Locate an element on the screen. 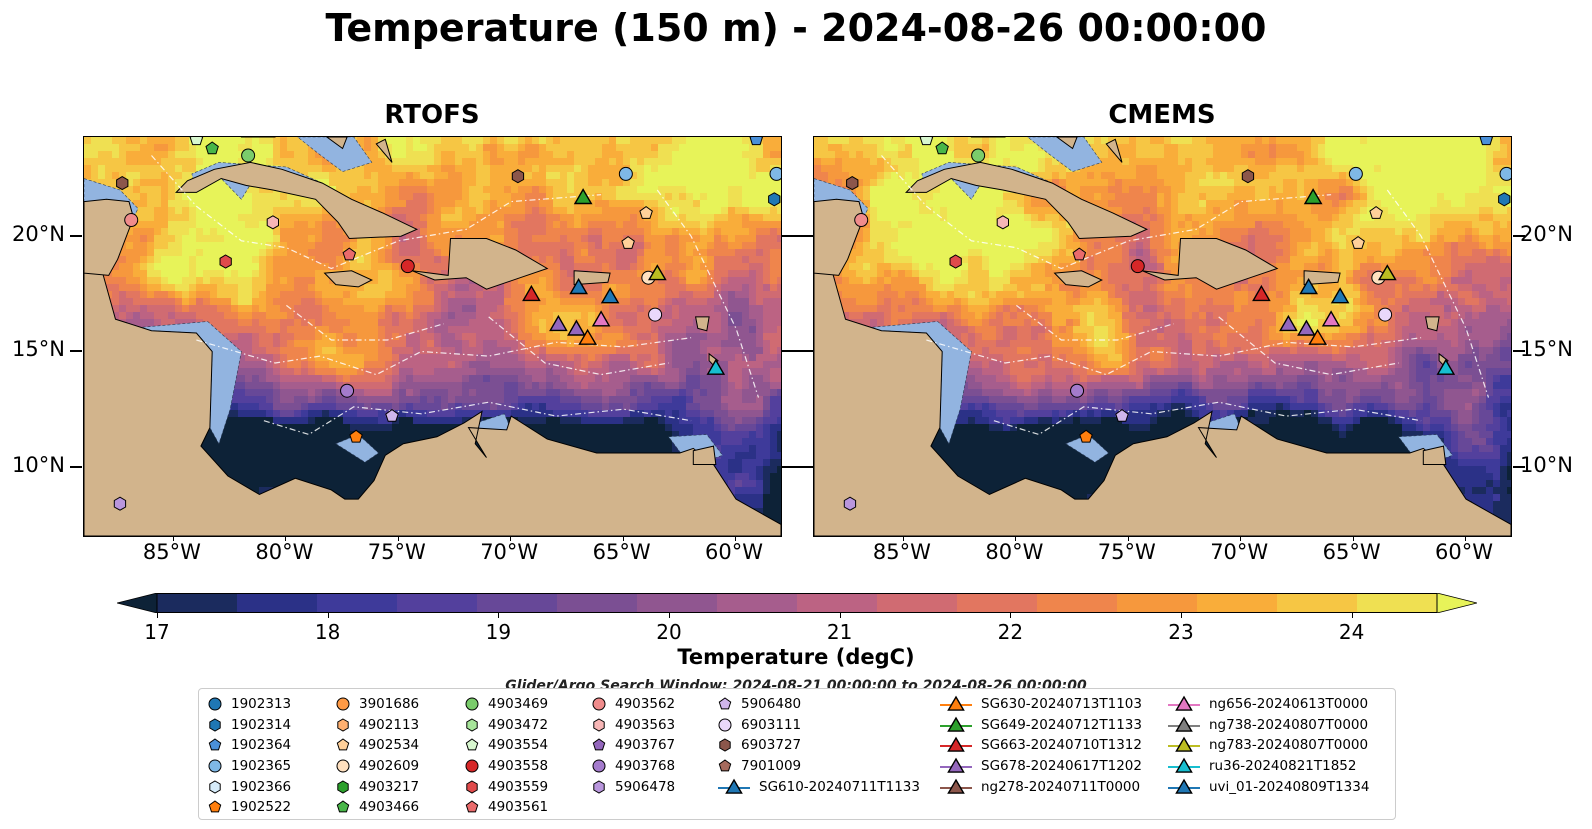 The height and width of the screenshot is (829, 1592). legend-item: 5906478 is located at coordinates (633, 786).